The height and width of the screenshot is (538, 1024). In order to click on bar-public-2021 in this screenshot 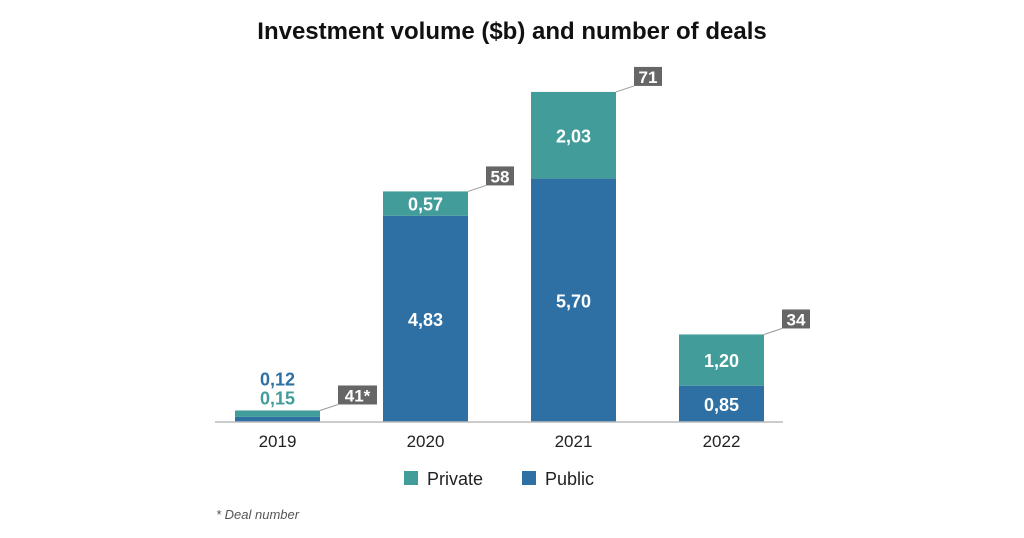, I will do `click(573, 300)`.